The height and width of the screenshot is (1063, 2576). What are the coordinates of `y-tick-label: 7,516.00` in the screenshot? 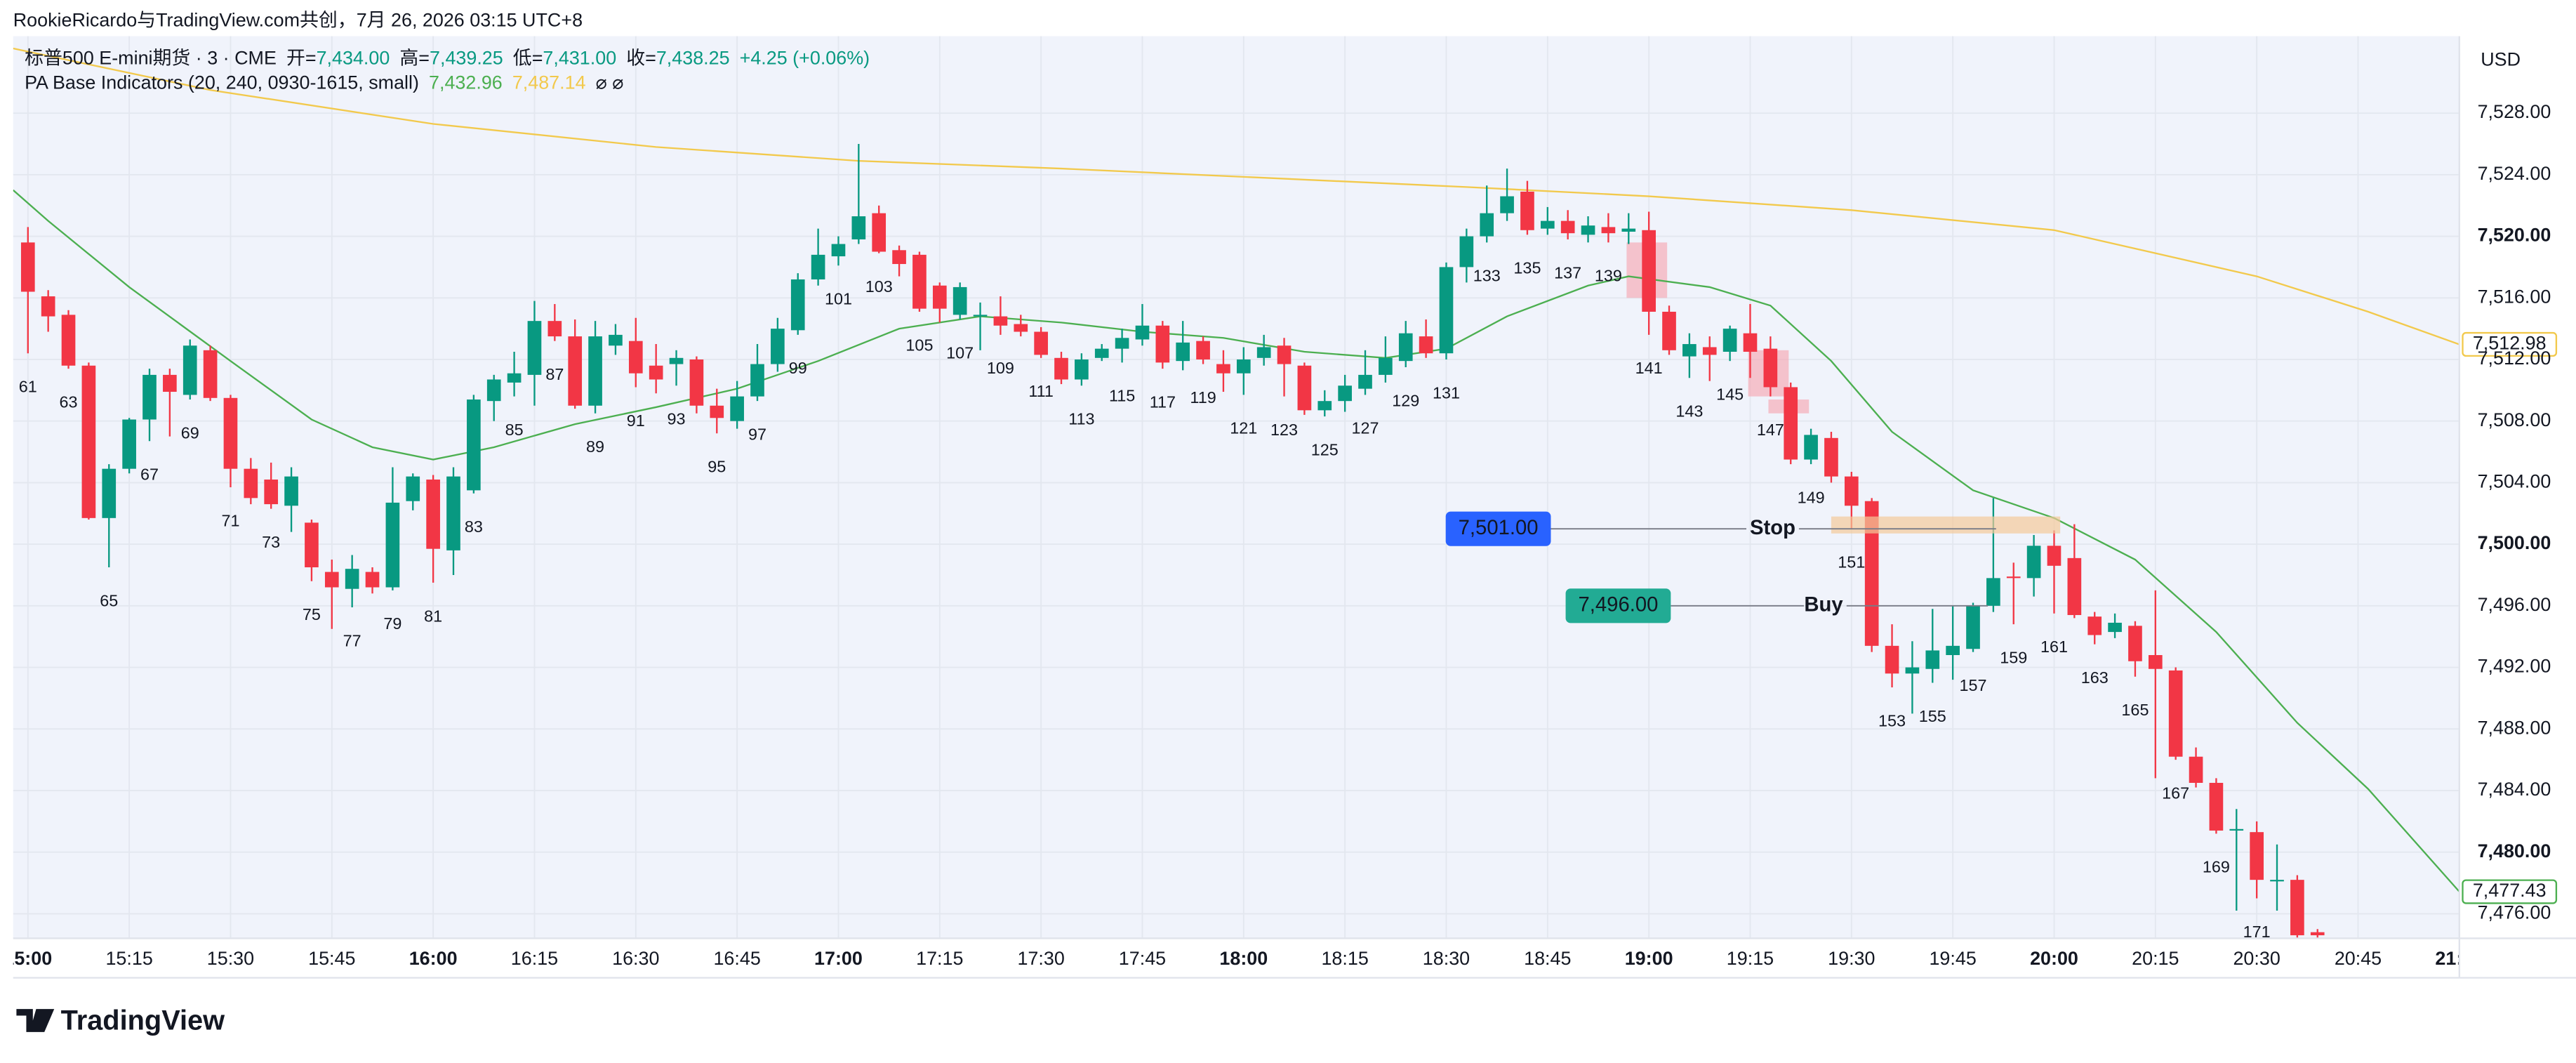 It's located at (2515, 296).